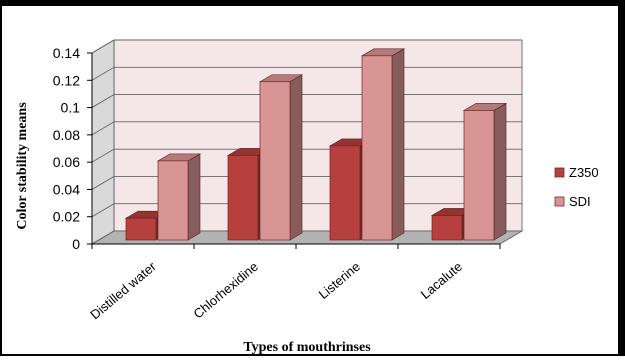  What do you see at coordinates (441, 280) in the screenshot?
I see `x-category-label: Lacalute` at bounding box center [441, 280].